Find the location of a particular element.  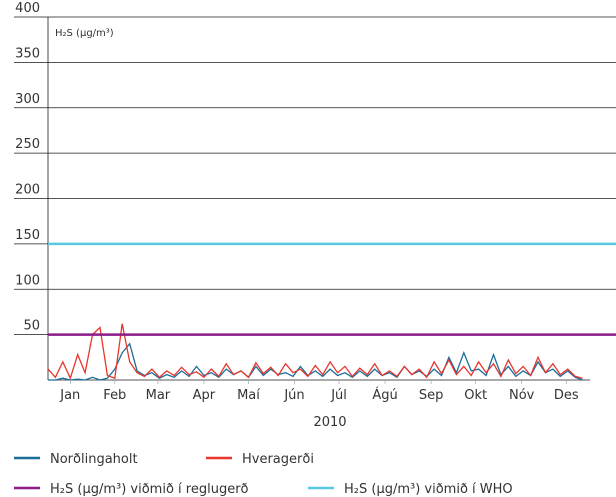

x-tick-label: Júl is located at coordinates (338, 395).